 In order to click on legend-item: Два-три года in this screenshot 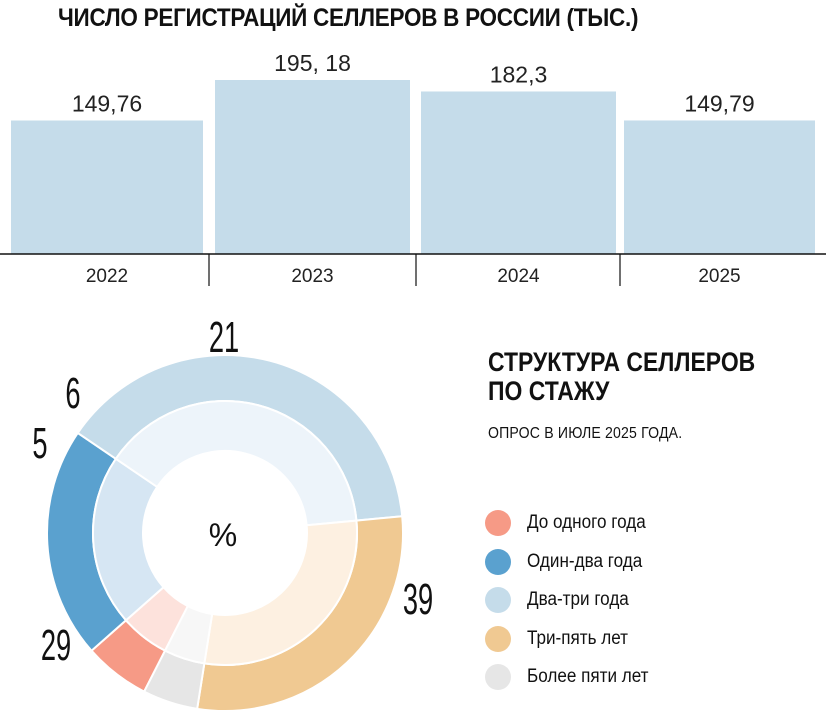, I will do `click(573, 600)`.